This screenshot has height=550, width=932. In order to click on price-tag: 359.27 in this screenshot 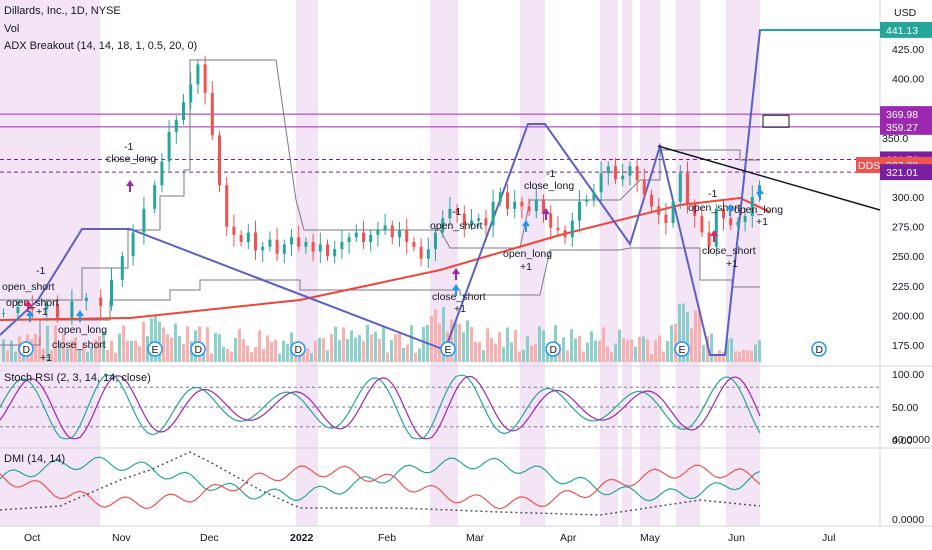, I will do `click(906, 126)`.